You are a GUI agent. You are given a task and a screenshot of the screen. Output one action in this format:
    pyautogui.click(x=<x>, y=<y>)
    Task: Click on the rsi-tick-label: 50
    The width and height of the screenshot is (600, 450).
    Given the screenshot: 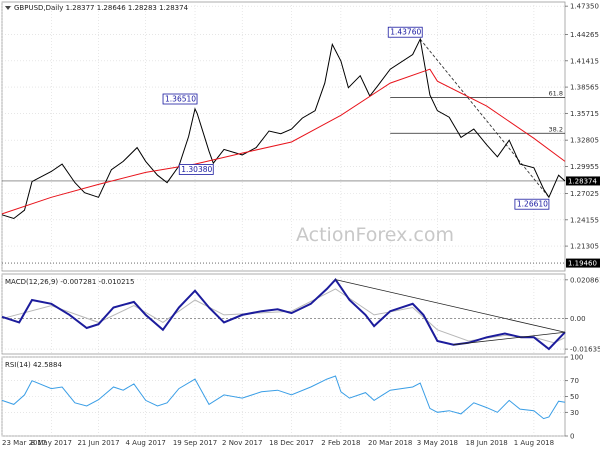 What is the action you would take?
    pyautogui.click(x=574, y=397)
    